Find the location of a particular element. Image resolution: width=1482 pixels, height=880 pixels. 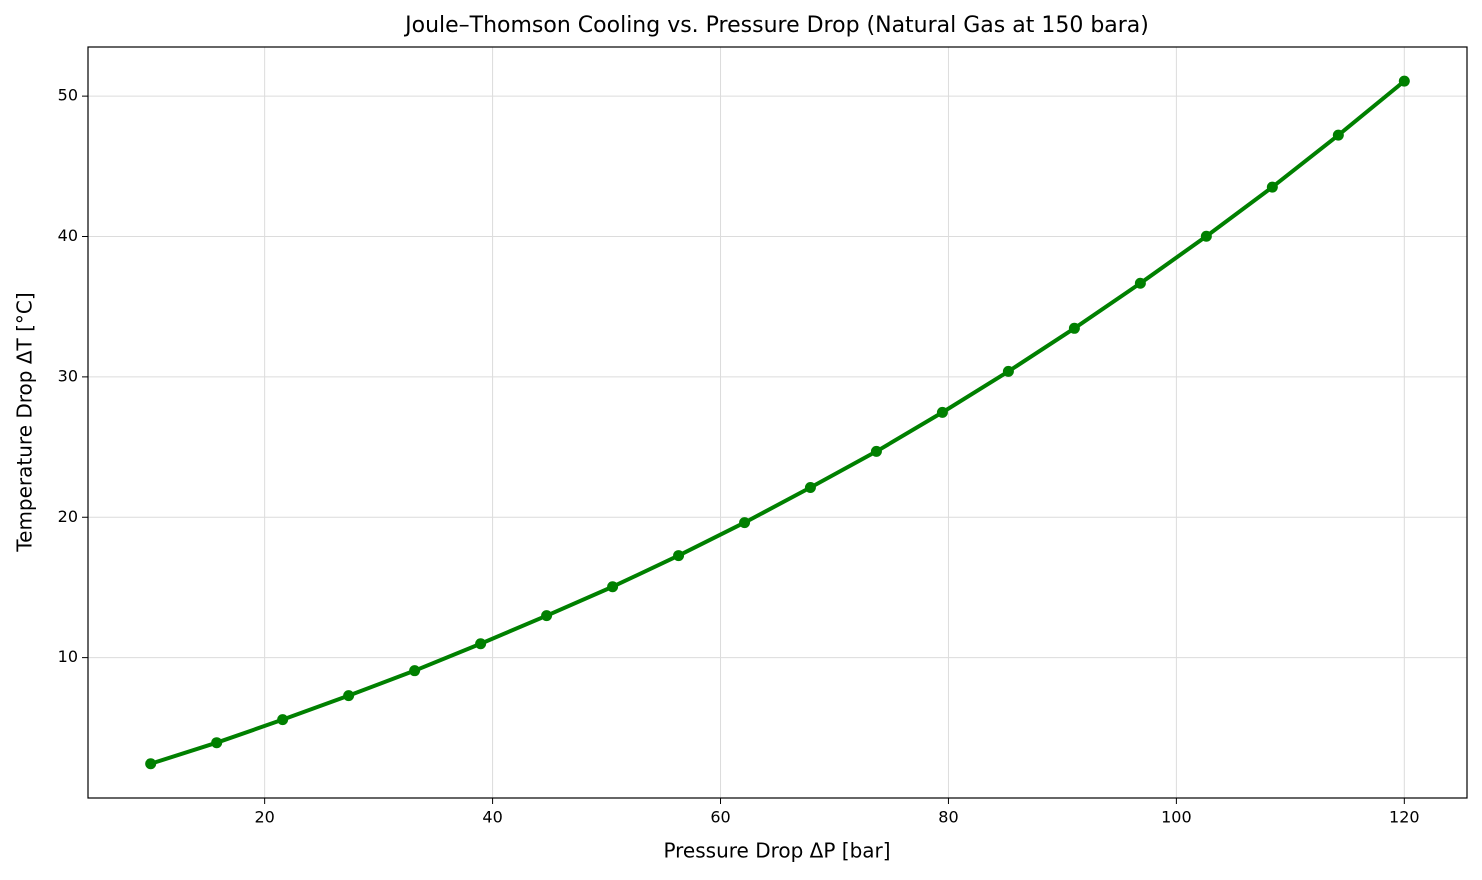

x-axis-label: Pressure Drop ΔP [bar] is located at coordinates (776, 851).